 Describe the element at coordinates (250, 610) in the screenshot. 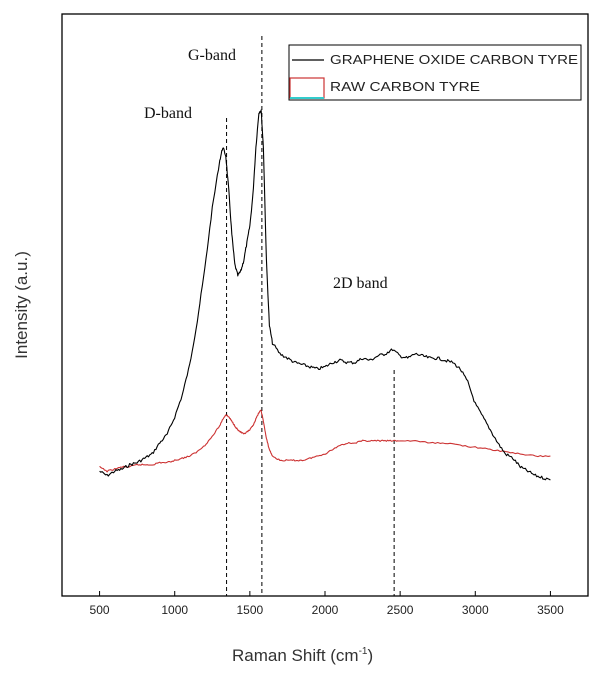

I see `x-tick-label-1500: 1500` at that location.